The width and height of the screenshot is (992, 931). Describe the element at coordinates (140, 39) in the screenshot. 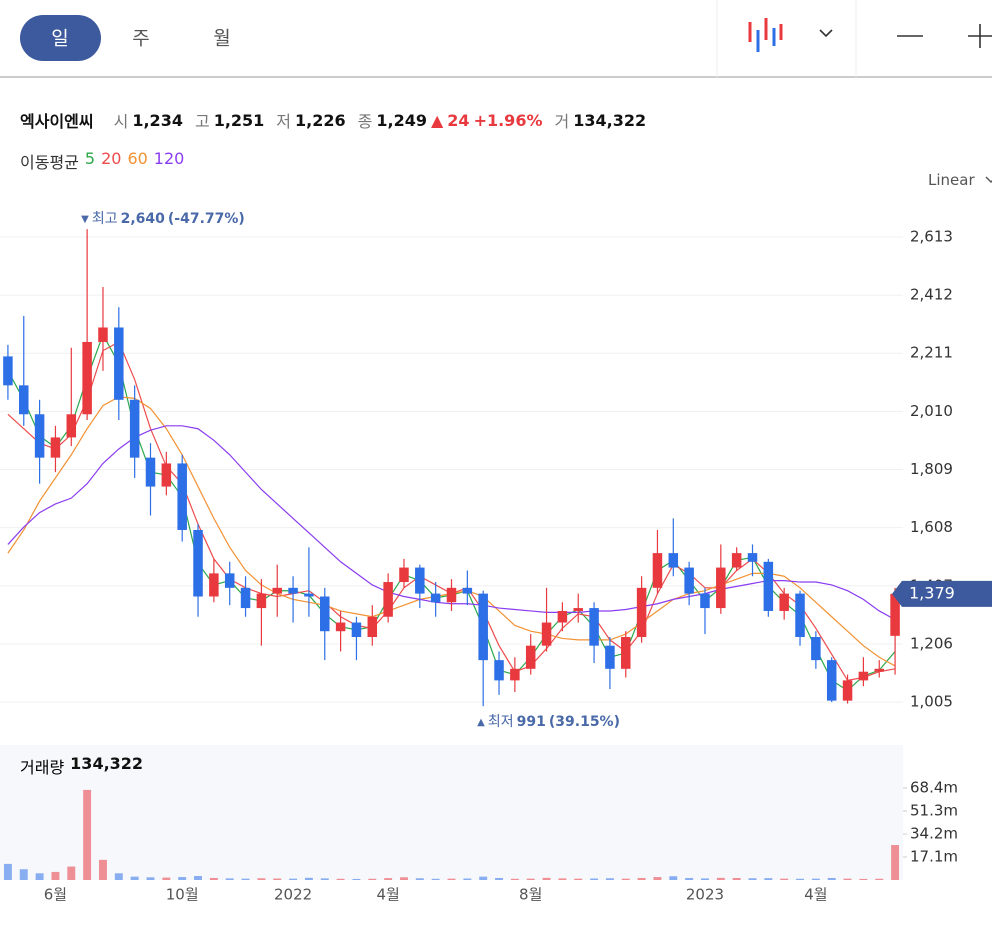

I see `tab: 주` at that location.